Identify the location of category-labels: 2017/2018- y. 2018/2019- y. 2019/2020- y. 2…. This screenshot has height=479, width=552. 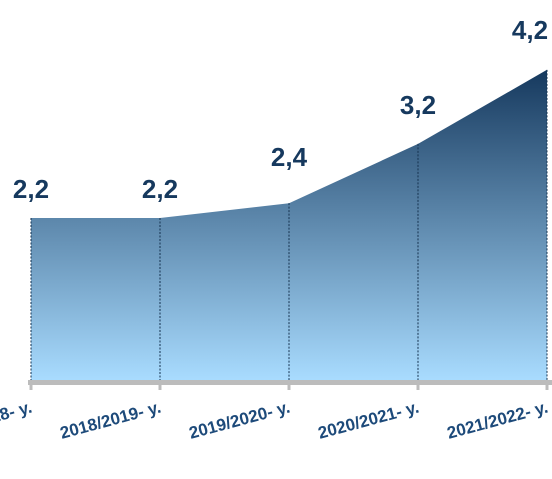
(275, 420).